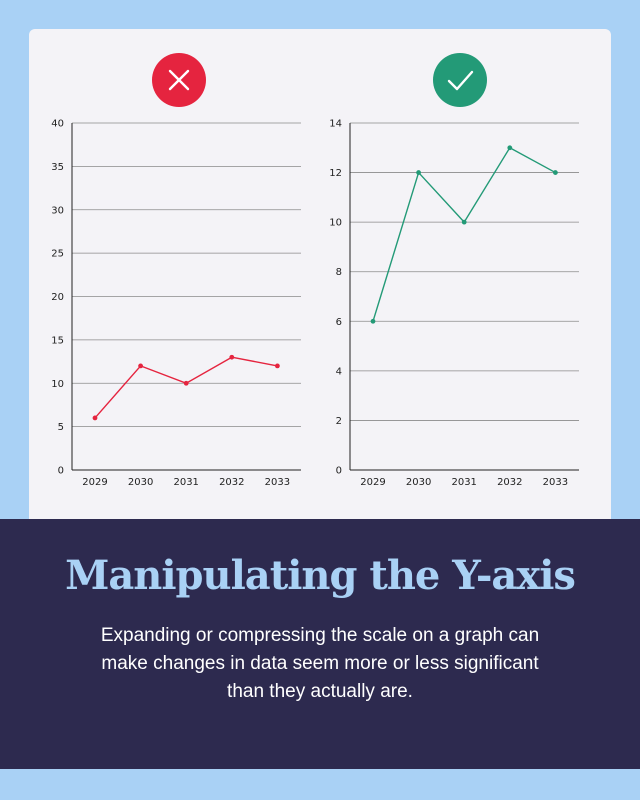 The width and height of the screenshot is (640, 800). Describe the element at coordinates (61, 427) in the screenshot. I see `y-tick-label: 5` at that location.